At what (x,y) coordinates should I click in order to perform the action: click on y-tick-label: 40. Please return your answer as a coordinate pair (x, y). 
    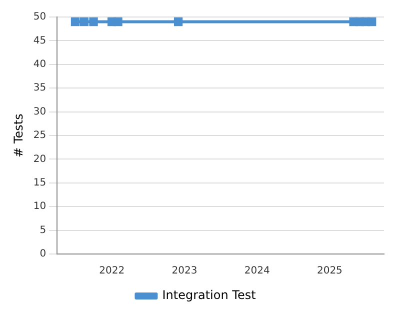
    Looking at the image, I should click on (39, 64).